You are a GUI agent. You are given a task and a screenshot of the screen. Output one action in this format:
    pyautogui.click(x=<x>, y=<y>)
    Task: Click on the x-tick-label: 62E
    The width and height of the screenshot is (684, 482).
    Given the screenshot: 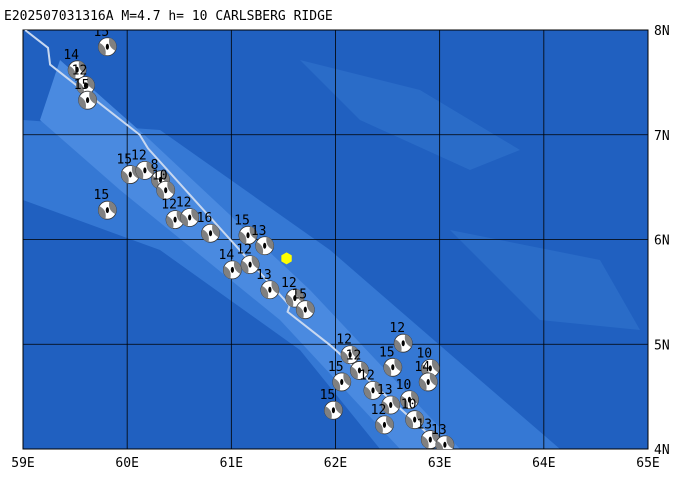 What is the action you would take?
    pyautogui.click(x=335, y=463)
    